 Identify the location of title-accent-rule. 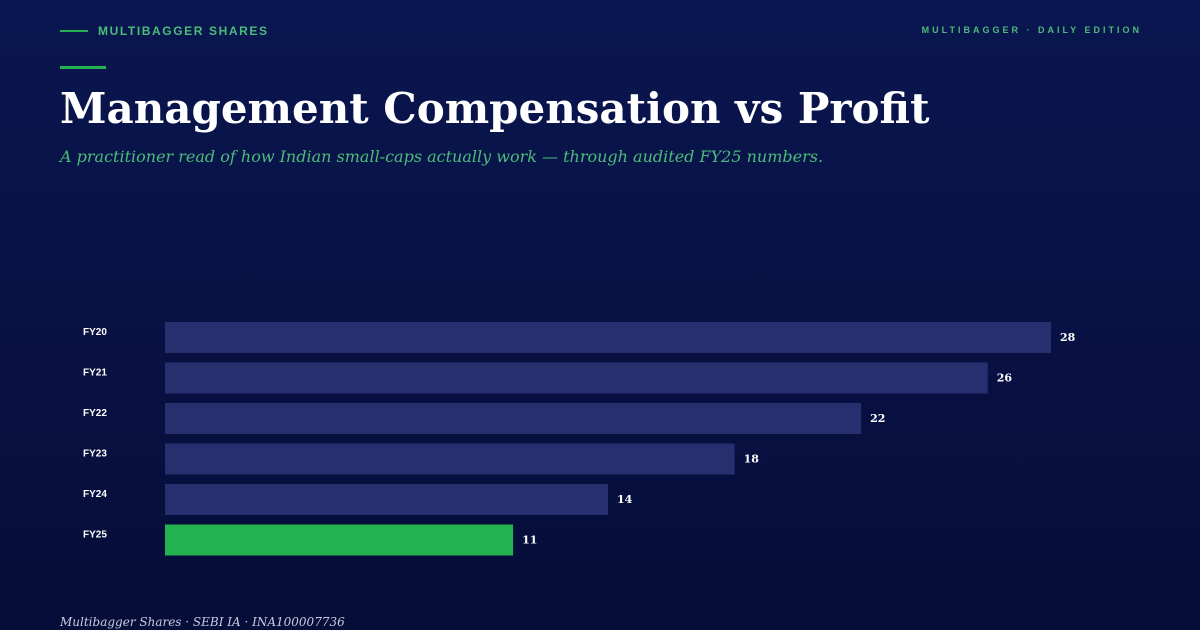
(83, 67).